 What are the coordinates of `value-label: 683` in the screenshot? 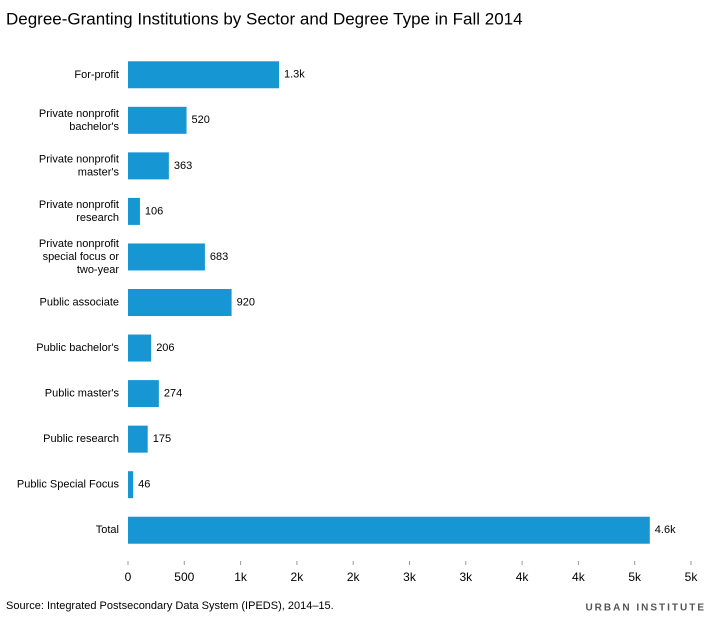 It's located at (219, 257).